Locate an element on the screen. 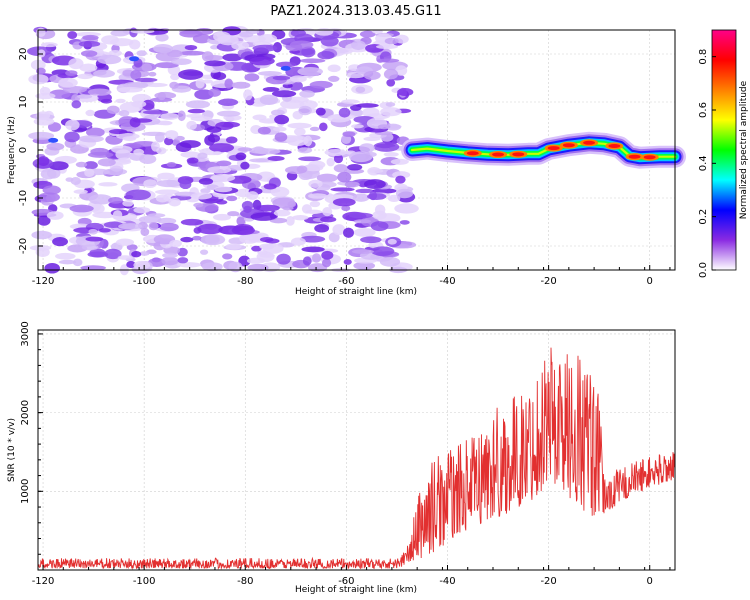 This screenshot has width=750, height=600. spectrogram-xtick-label: -20 is located at coordinates (548, 281).